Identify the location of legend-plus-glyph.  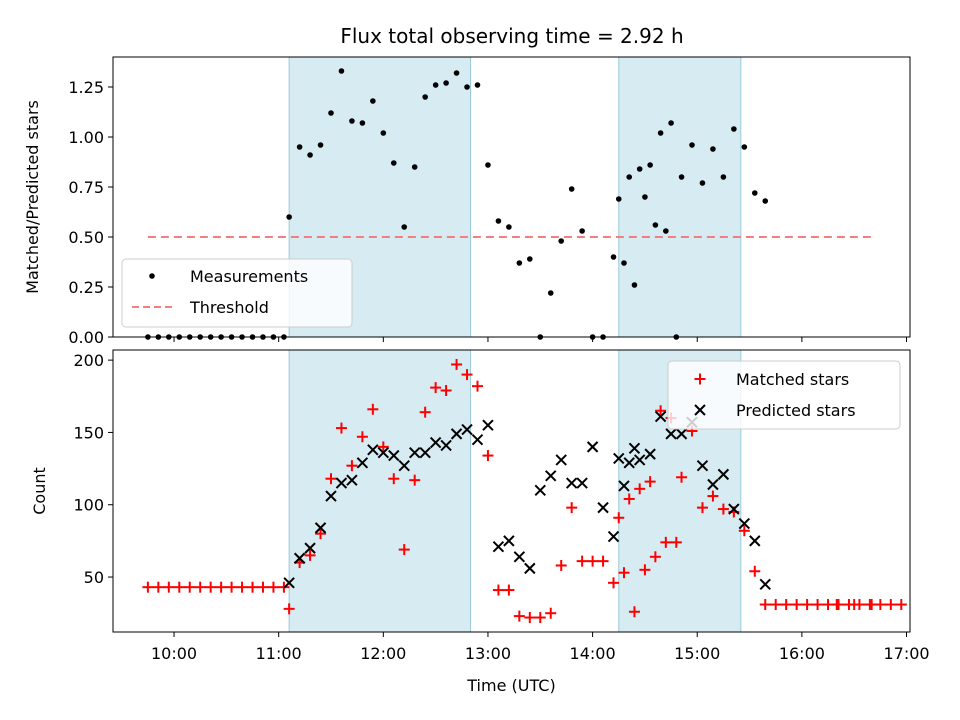
(700, 379).